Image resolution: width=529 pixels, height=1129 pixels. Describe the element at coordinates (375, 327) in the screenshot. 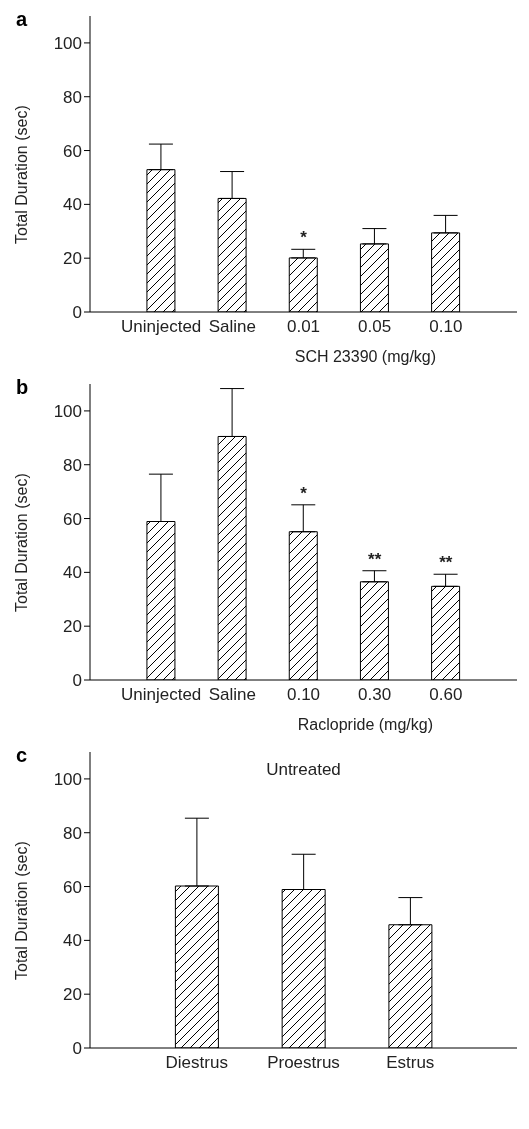

I see `x-tick-label: 0.05` at that location.